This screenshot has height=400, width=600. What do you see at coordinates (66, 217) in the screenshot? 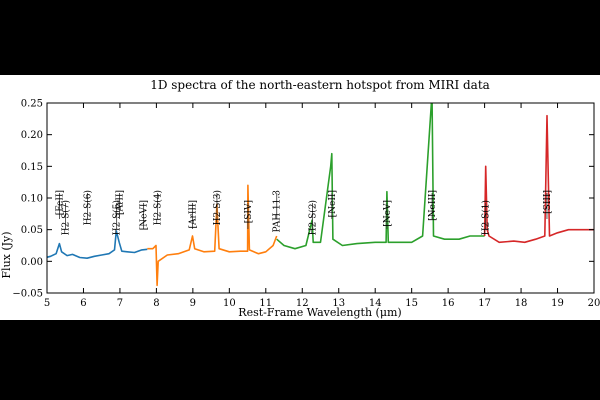
I see `annotation-label: H2 S(7)` at bounding box center [66, 217].